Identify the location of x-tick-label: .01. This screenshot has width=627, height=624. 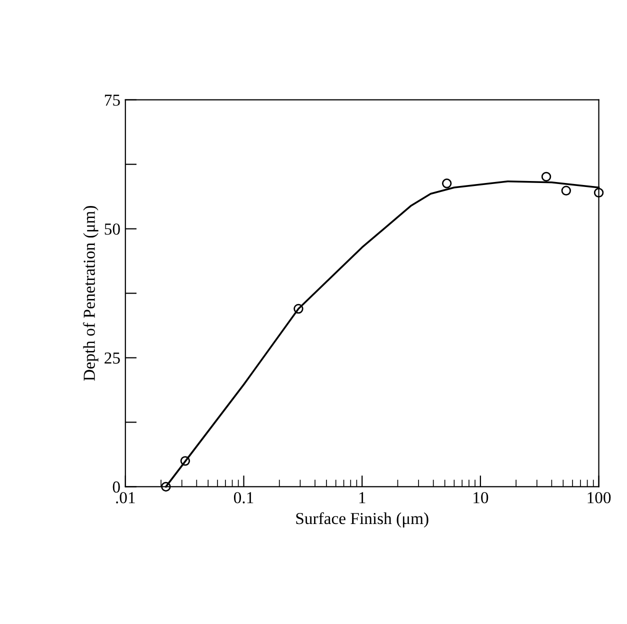
(125, 498).